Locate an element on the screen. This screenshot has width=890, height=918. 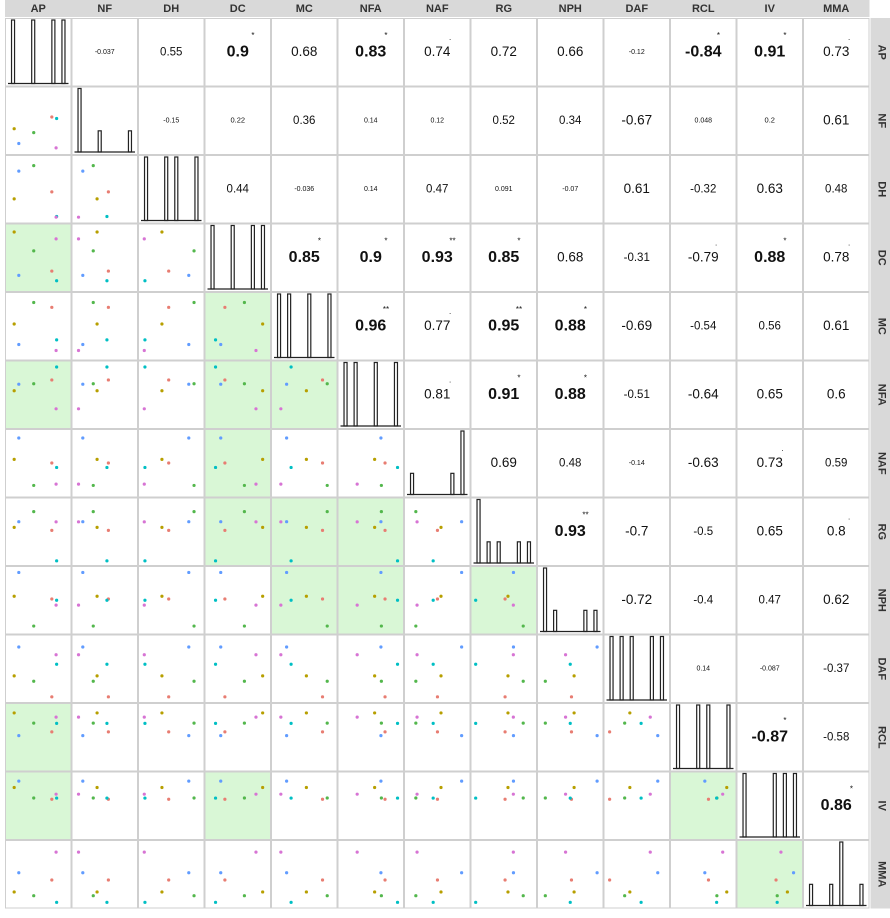
panel-rcl-nf is located at coordinates (105, 738).